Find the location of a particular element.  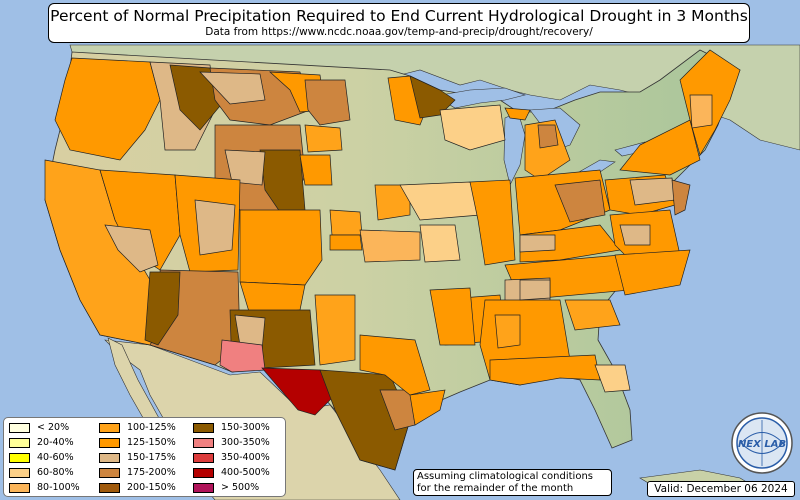

legend-item: 350-400% is located at coordinates (231, 457).